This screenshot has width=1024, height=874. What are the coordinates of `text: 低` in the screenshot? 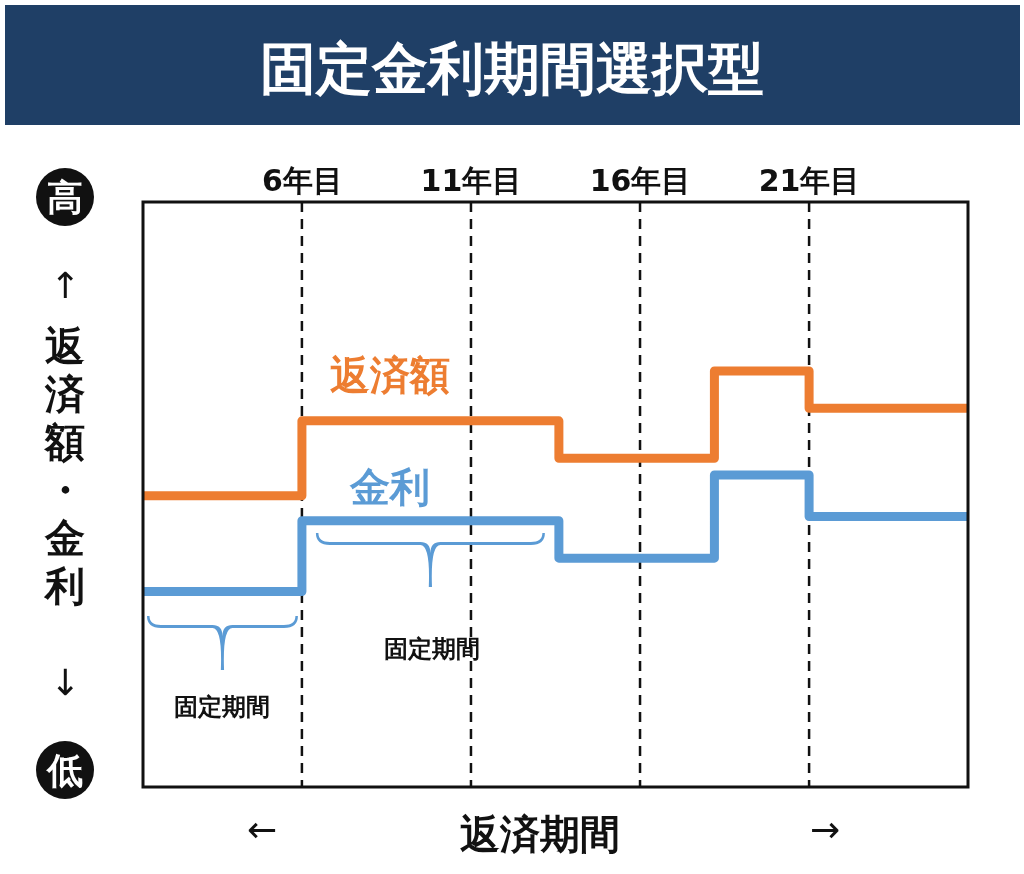 It's located at (64, 770).